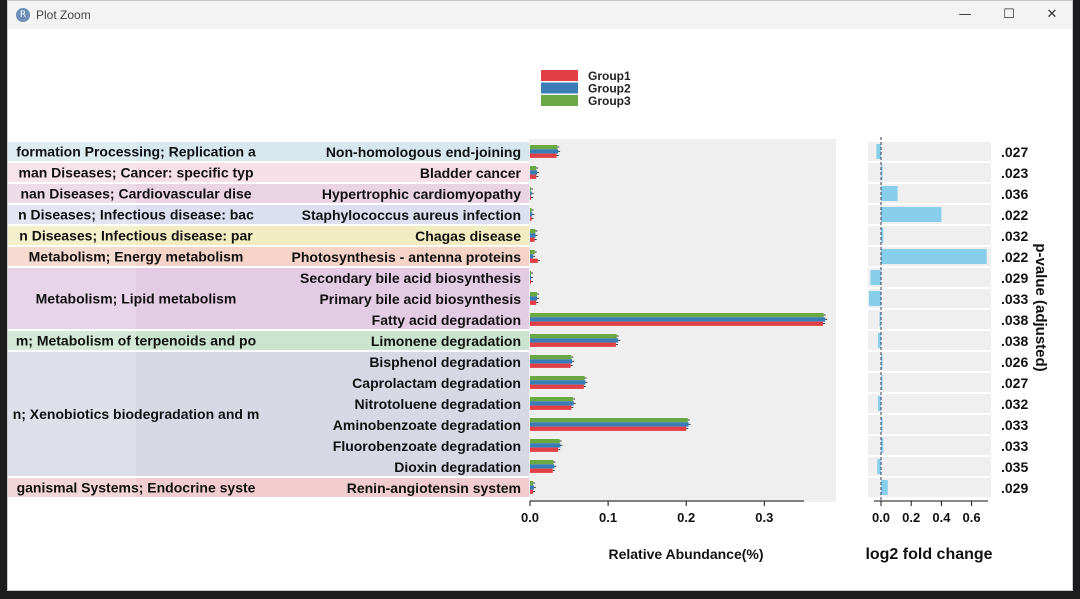 The image size is (1080, 599). I want to click on legend-label-2: Group2, so click(609, 89).